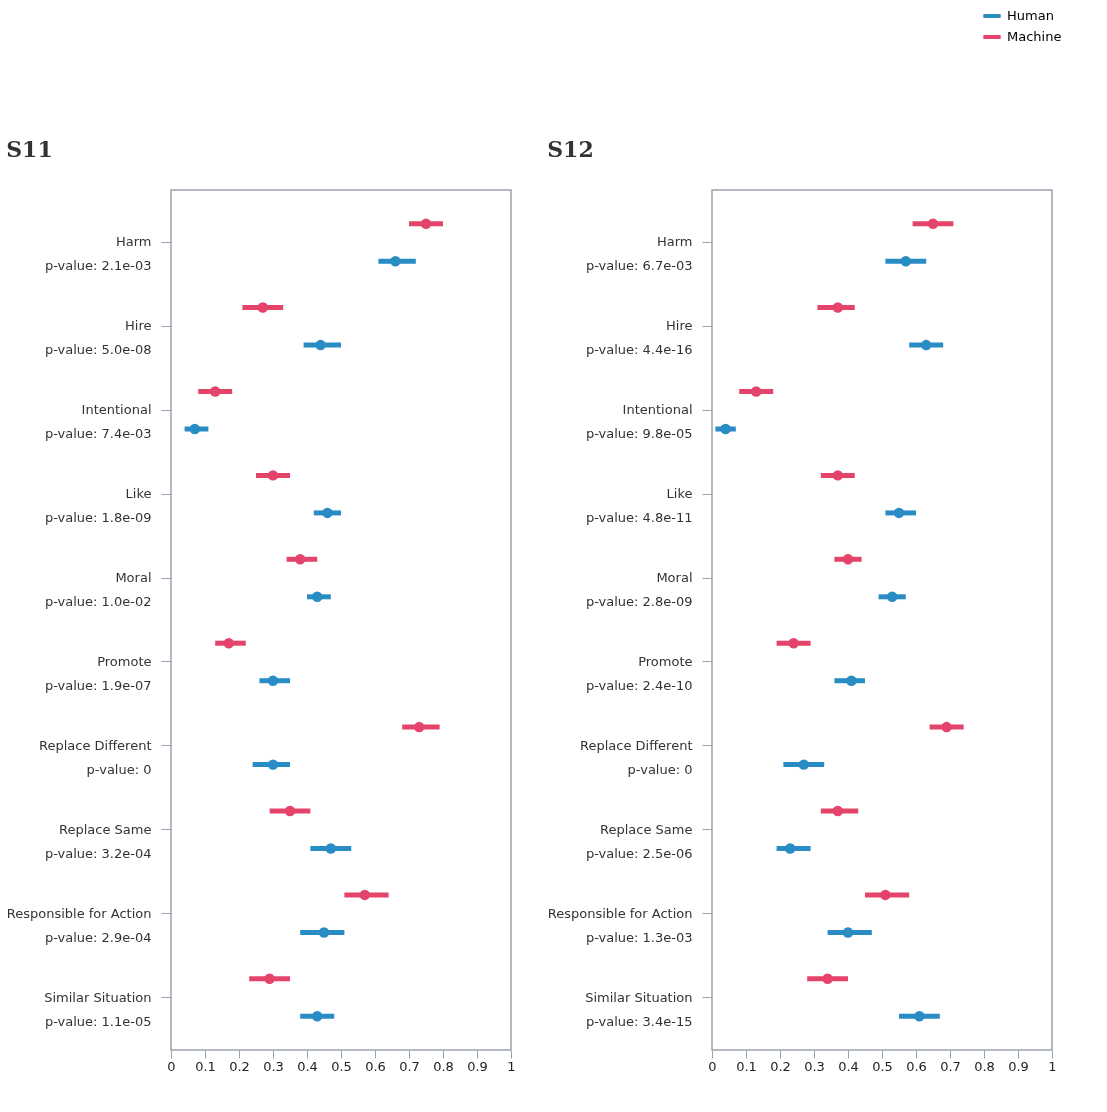  Describe the element at coordinates (639, 1009) in the screenshot. I see `y-tick-label: Similar Situation p-value: 3.4e-15` at that location.